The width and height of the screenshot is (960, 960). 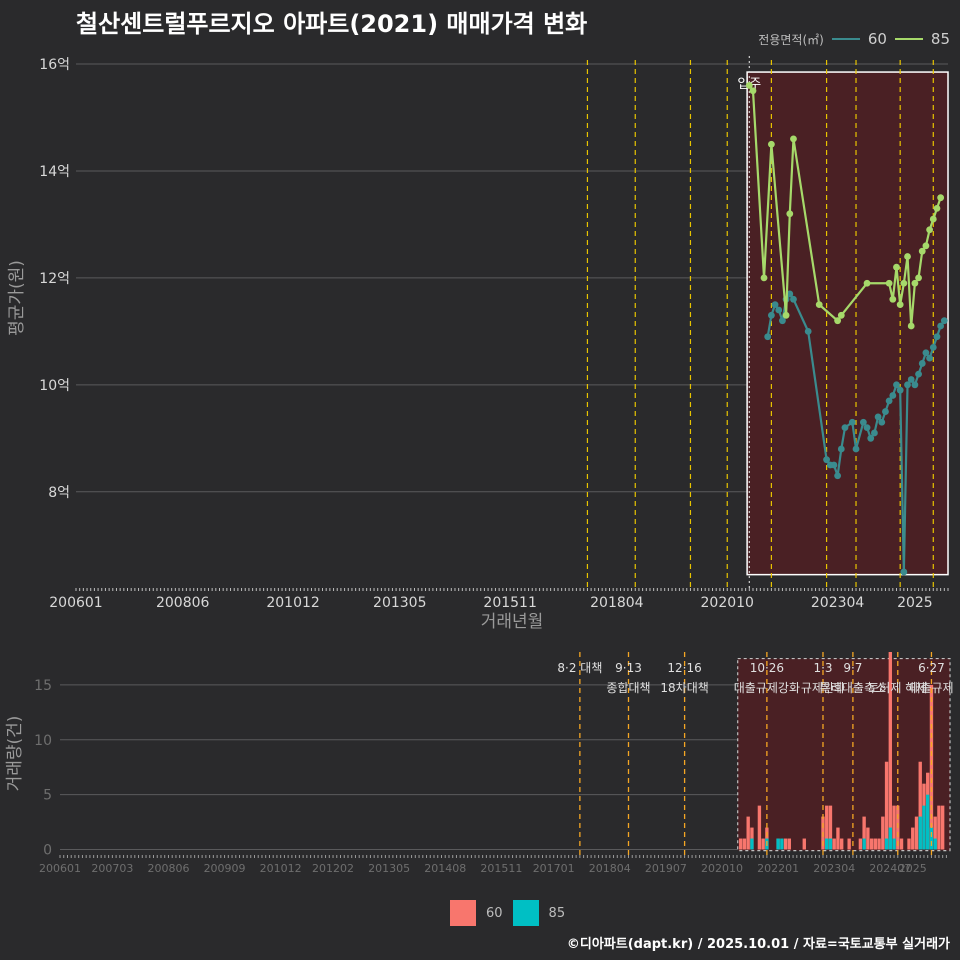 I want to click on x-tick-label: 202407, so click(x=890, y=868).